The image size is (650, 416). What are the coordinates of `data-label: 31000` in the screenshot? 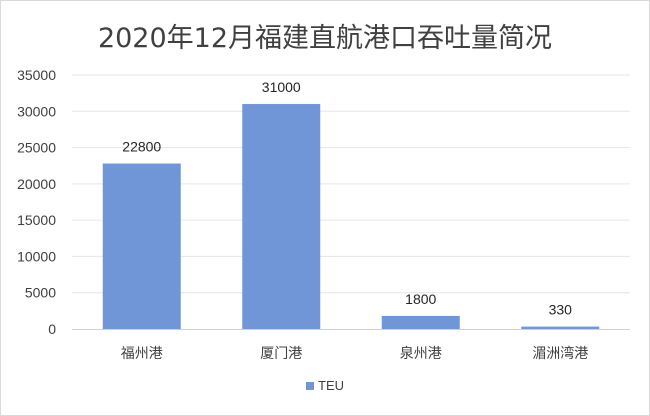 It's located at (281, 87).